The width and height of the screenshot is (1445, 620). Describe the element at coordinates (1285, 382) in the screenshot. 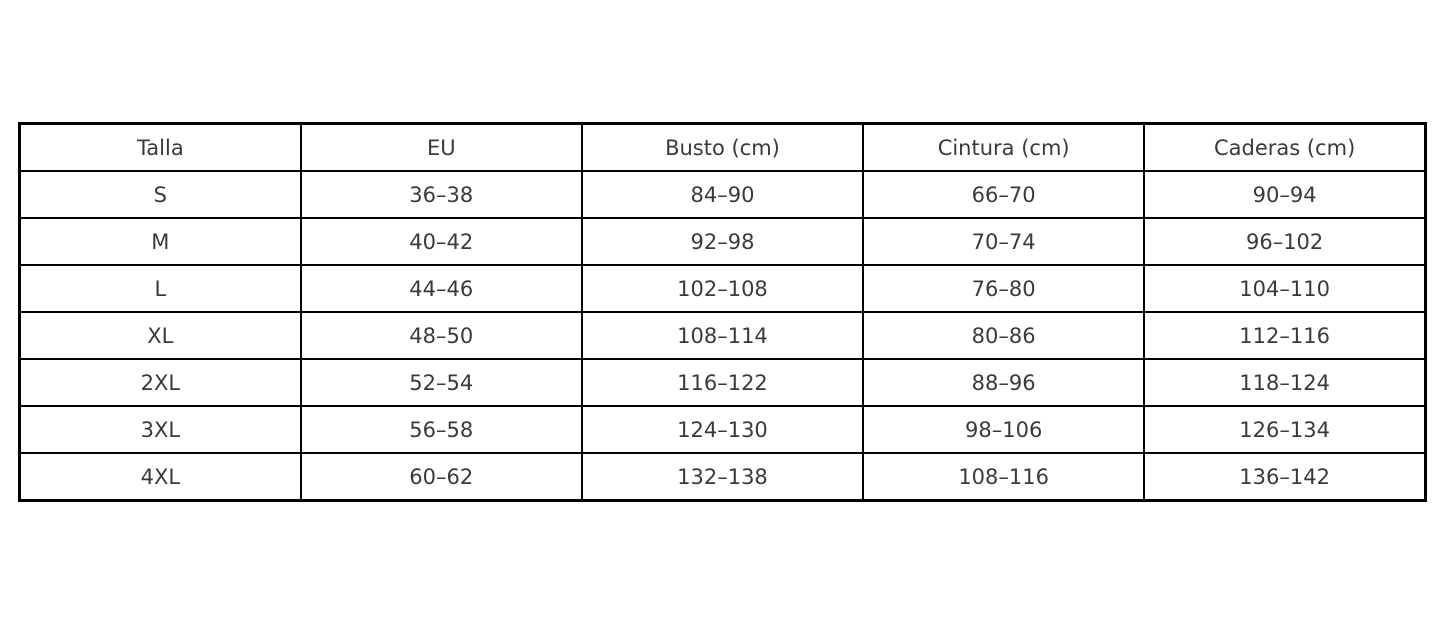

I see `table-cell: 118–124` at that location.